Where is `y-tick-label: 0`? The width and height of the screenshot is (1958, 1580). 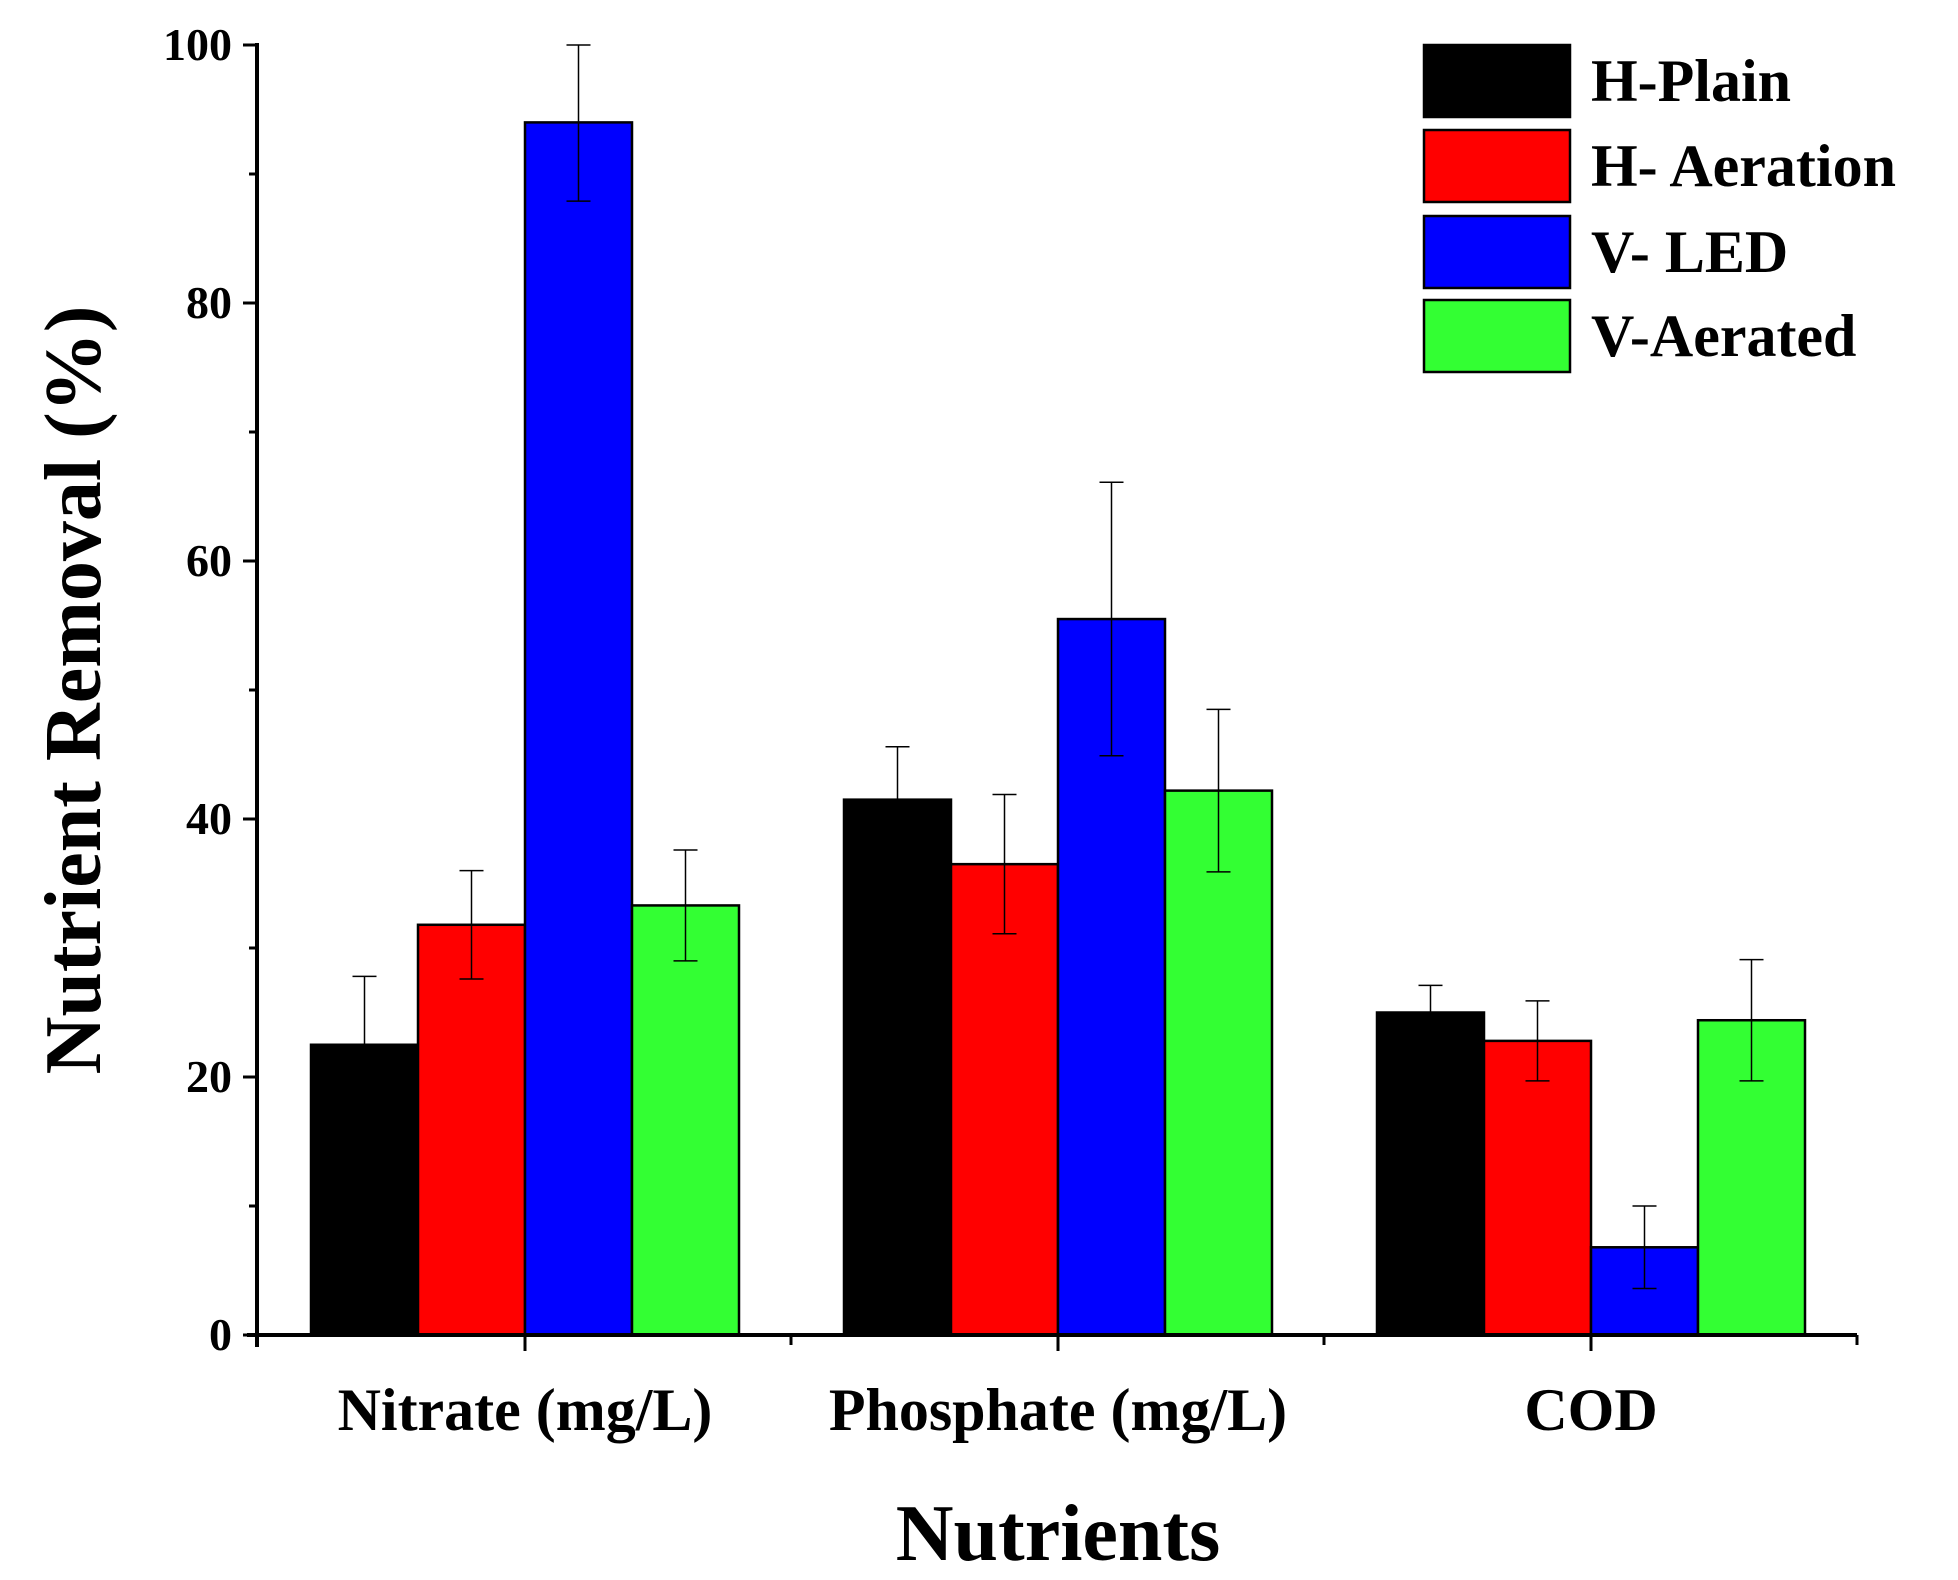 y-tick-label: 0 is located at coordinates (220, 1334).